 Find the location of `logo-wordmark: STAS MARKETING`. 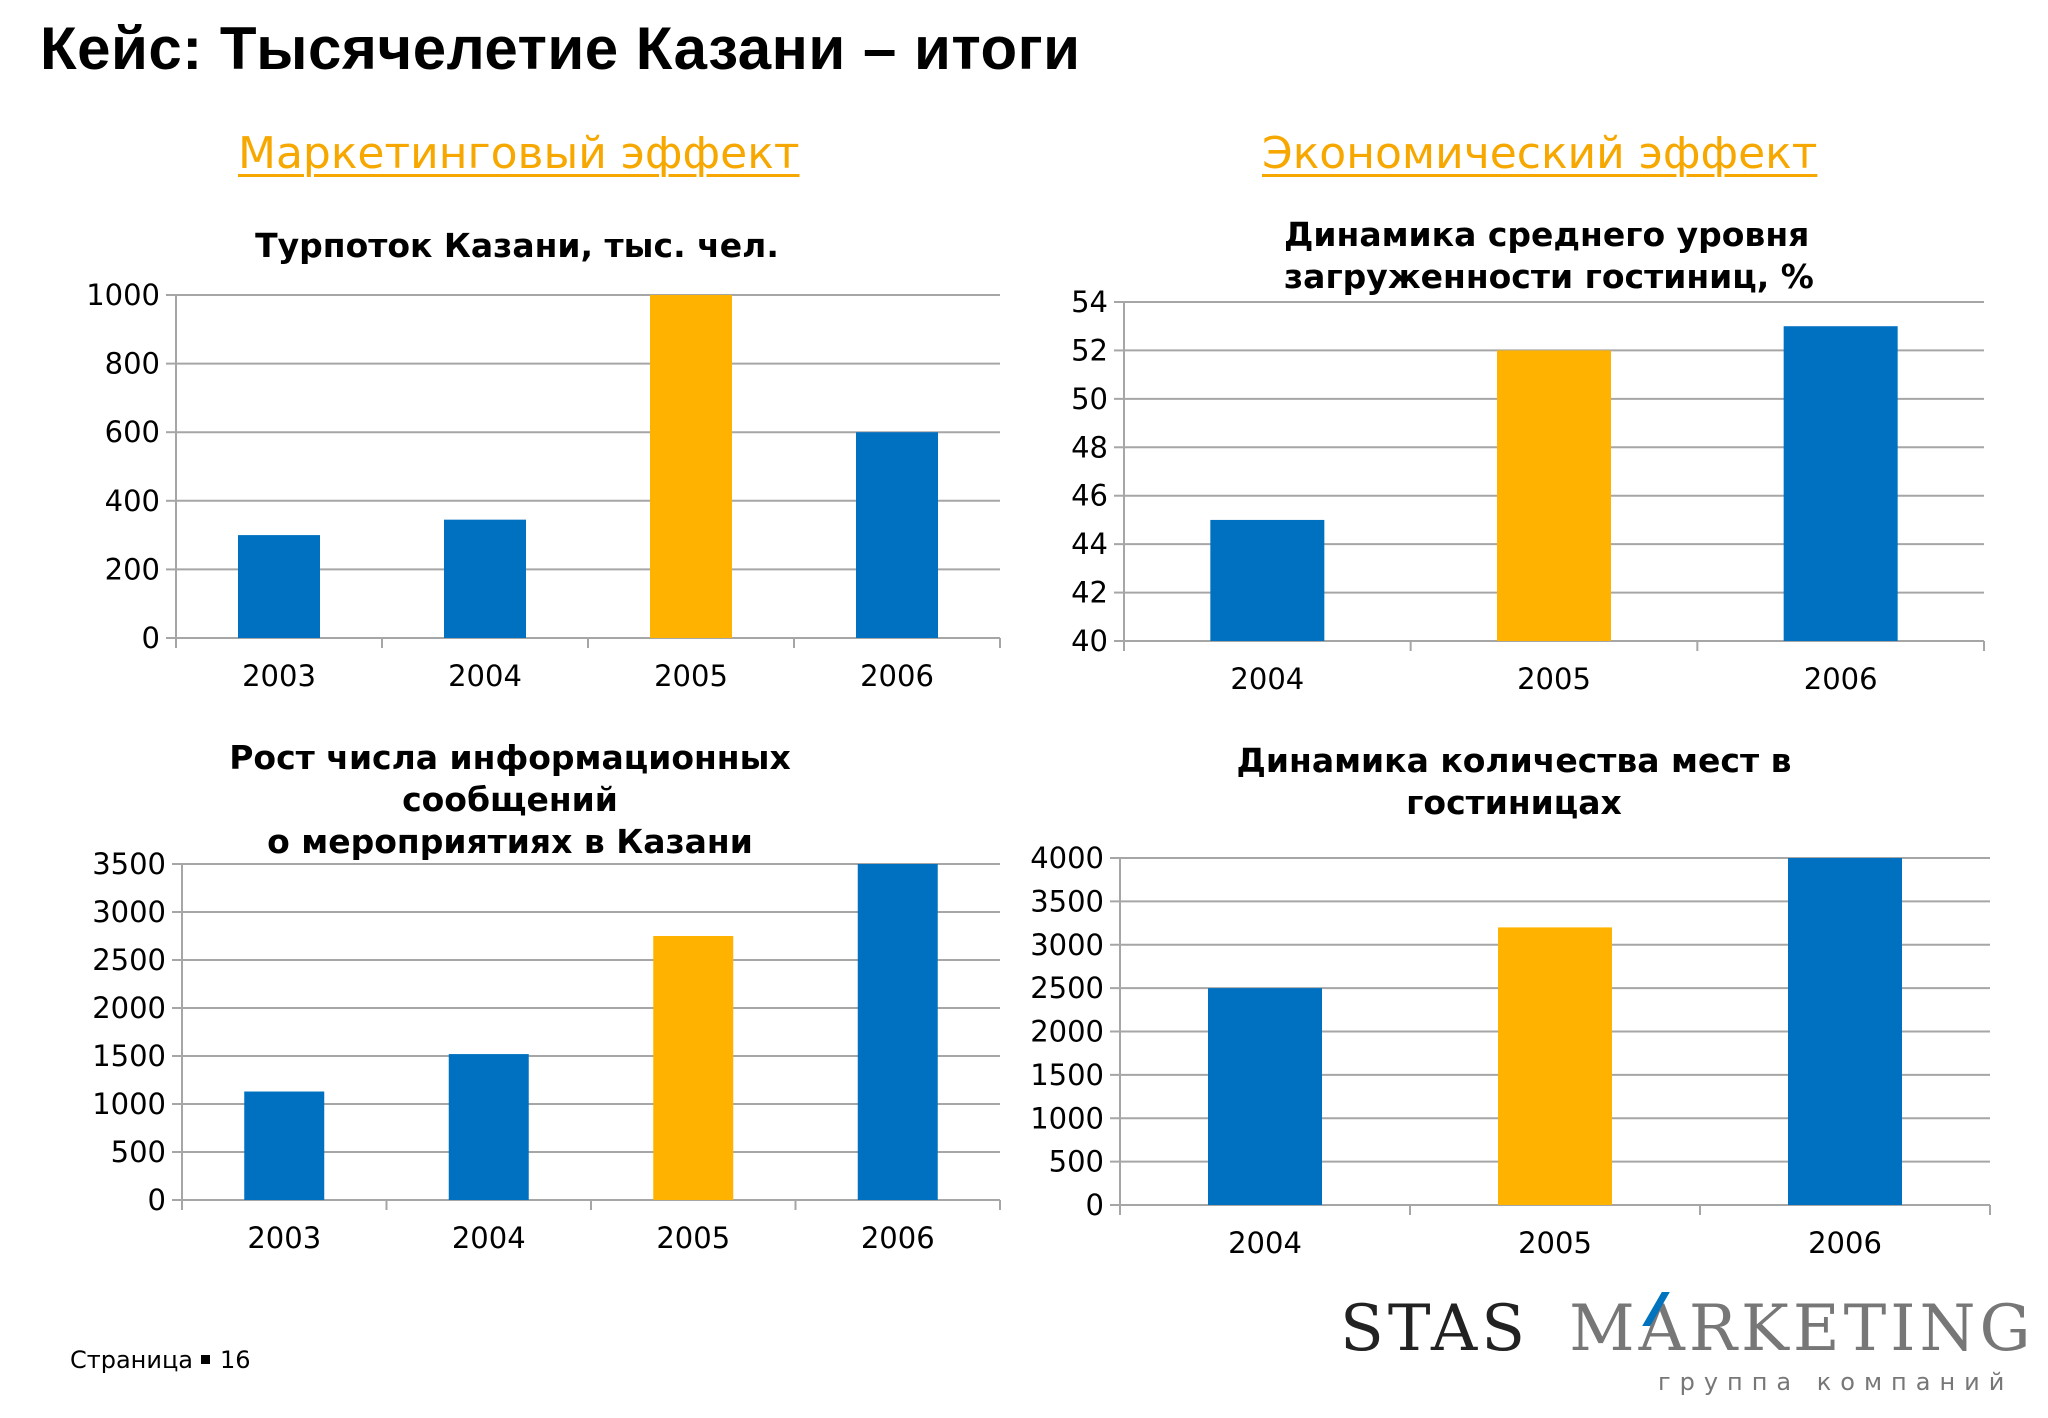

logo-wordmark: STAS MARKETING is located at coordinates (1687, 1329).